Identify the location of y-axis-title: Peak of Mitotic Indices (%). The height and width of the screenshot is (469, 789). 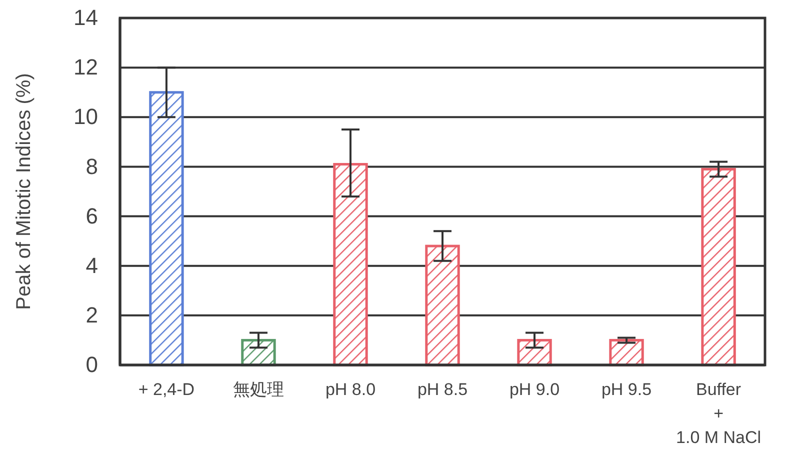
(24, 191).